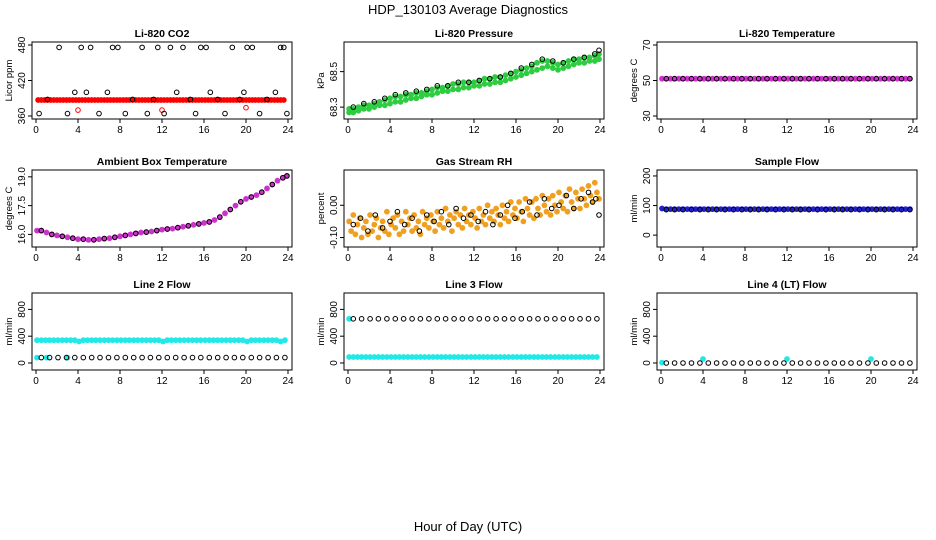 This screenshot has height=540, width=936. I want to click on figure-title: HDP_130103 Average Diagnostics, so click(468, 9).